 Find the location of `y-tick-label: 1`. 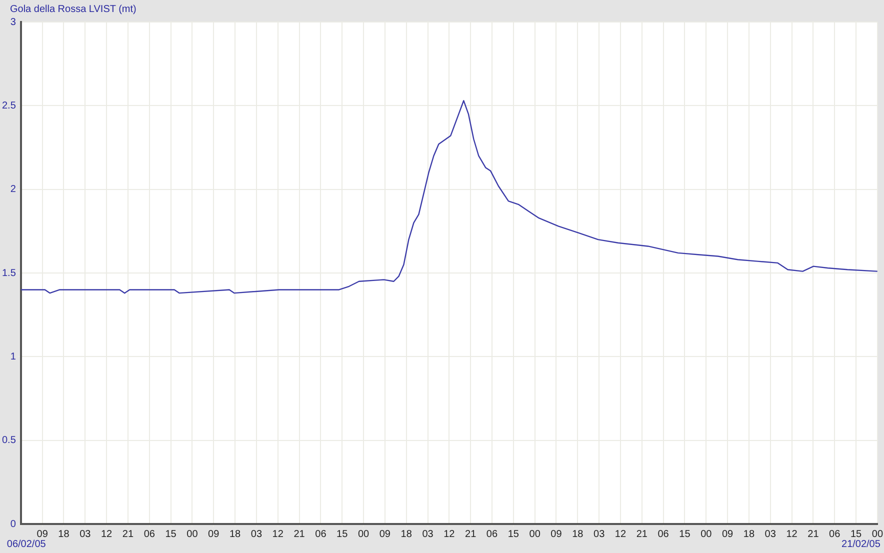

y-tick-label: 1 is located at coordinates (13, 356).